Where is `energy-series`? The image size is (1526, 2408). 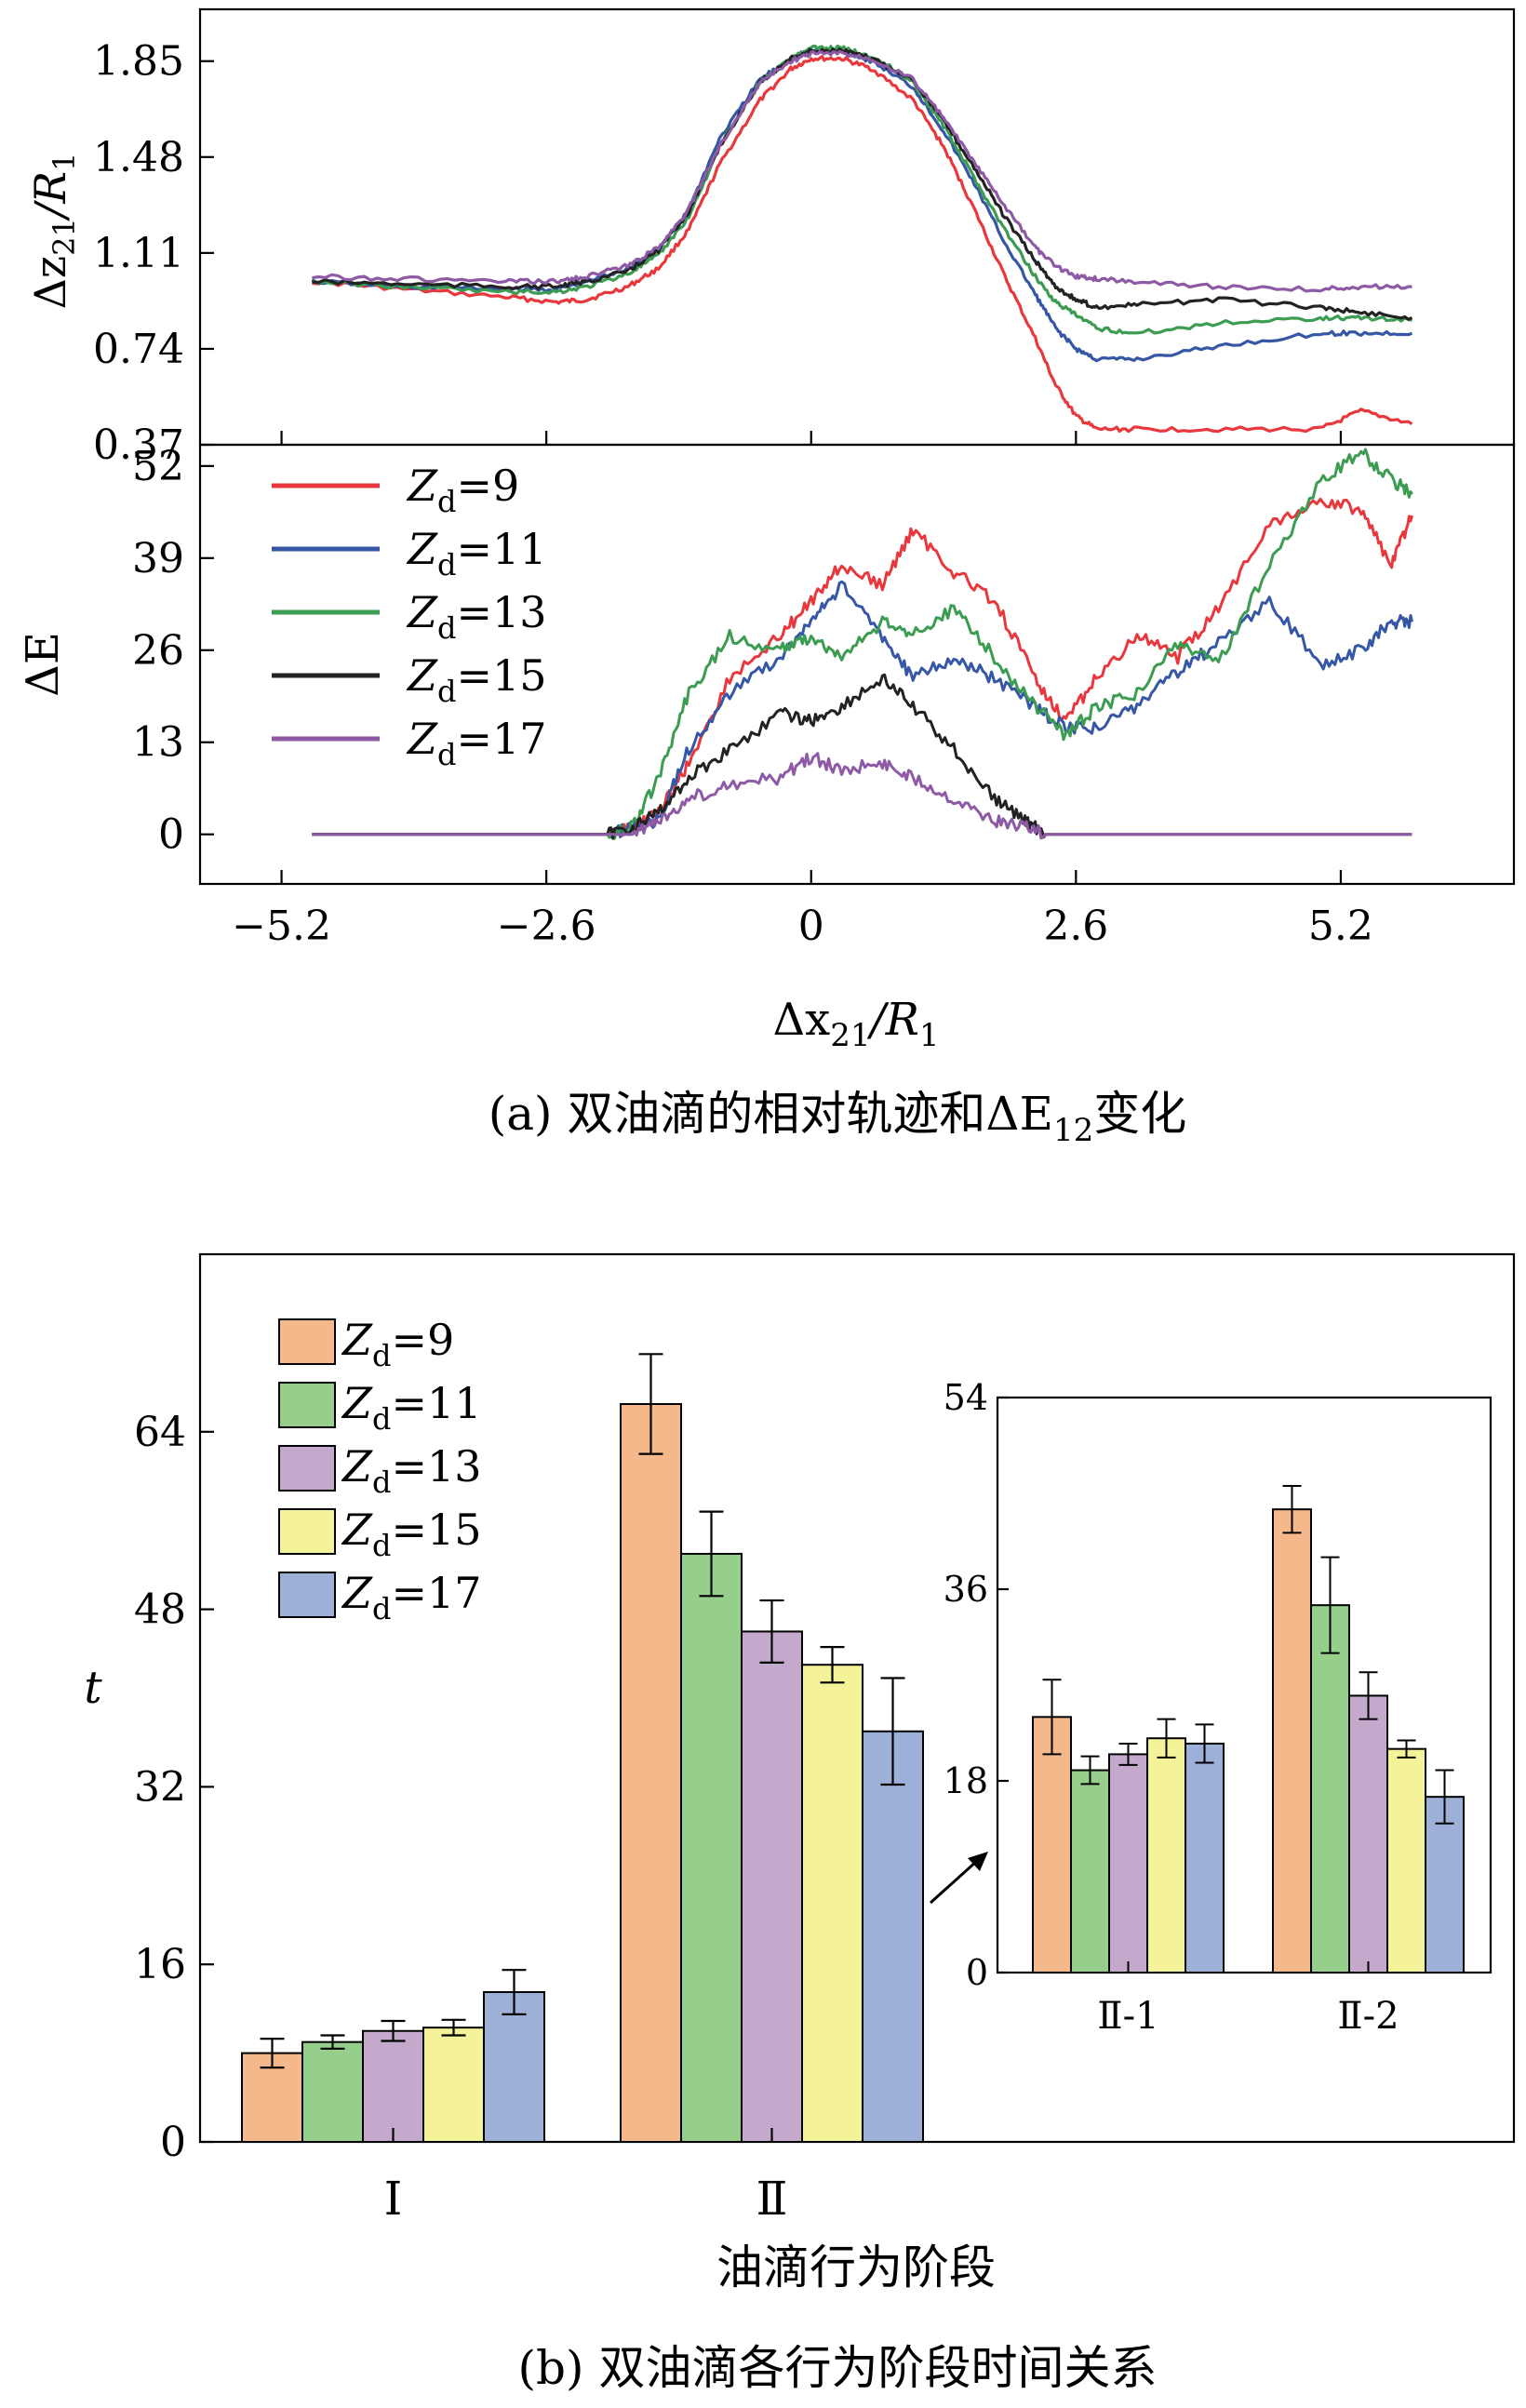 energy-series is located at coordinates (863, 644).